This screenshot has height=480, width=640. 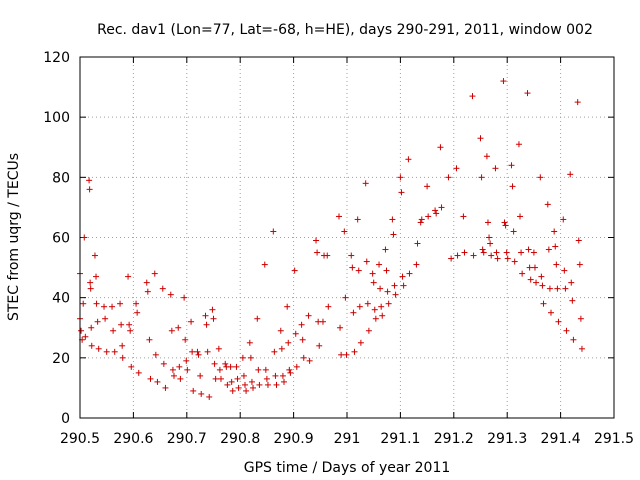 What do you see at coordinates (240, 439) in the screenshot?
I see `x-tick-label: 290.8` at bounding box center [240, 439].